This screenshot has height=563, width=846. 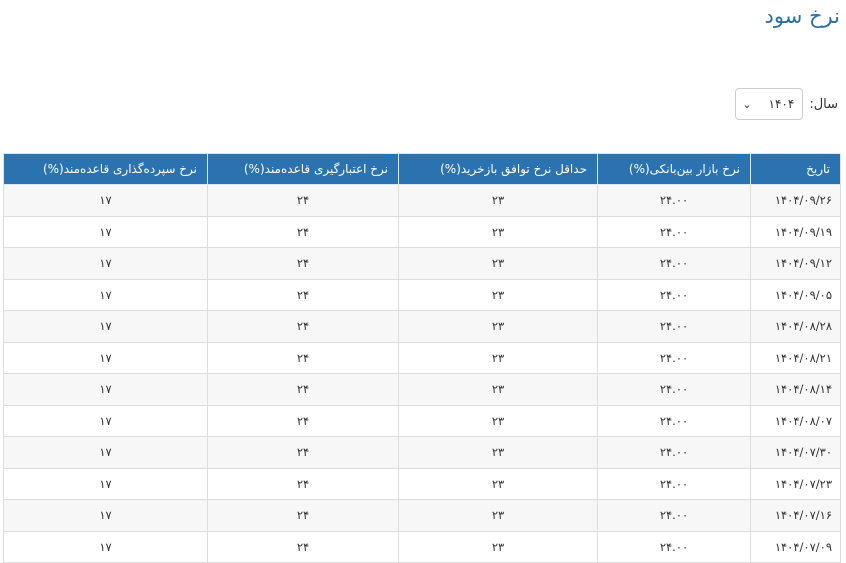 I want to click on table-row: ۱۴۰۴/۰۹/۱۹ ۲۴.۰۰ ۲۳ ۲۴ ۱۷, so click(x=422, y=231).